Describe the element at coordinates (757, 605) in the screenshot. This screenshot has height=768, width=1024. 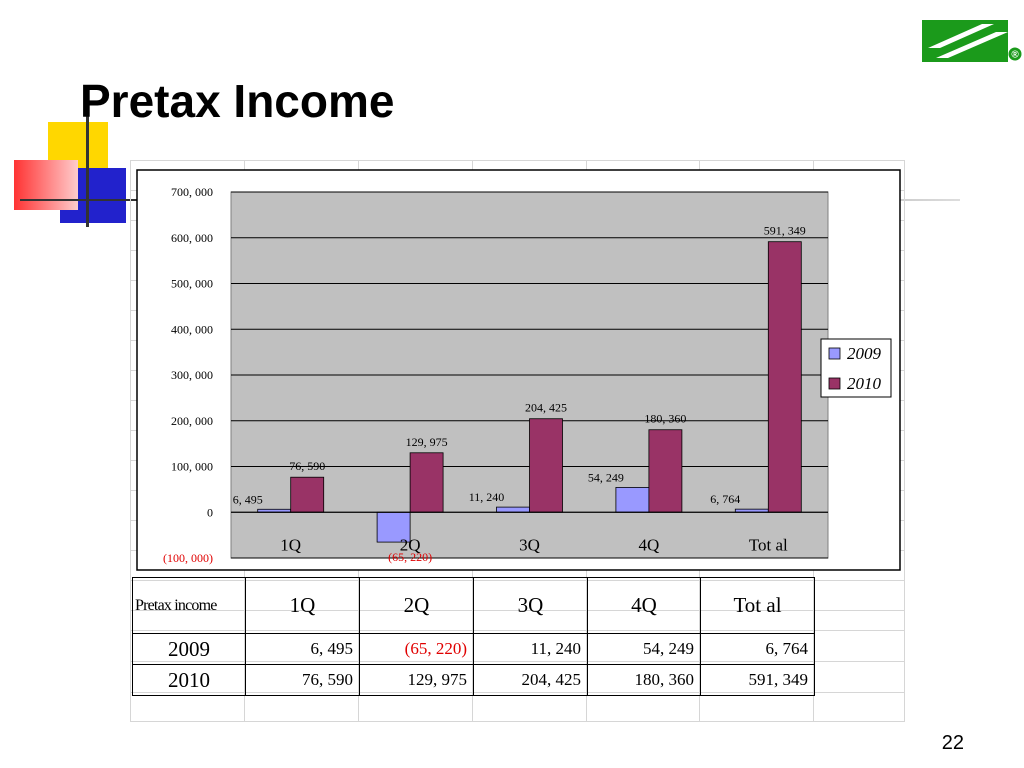
I see `table-header-cell: Tot al` at that location.